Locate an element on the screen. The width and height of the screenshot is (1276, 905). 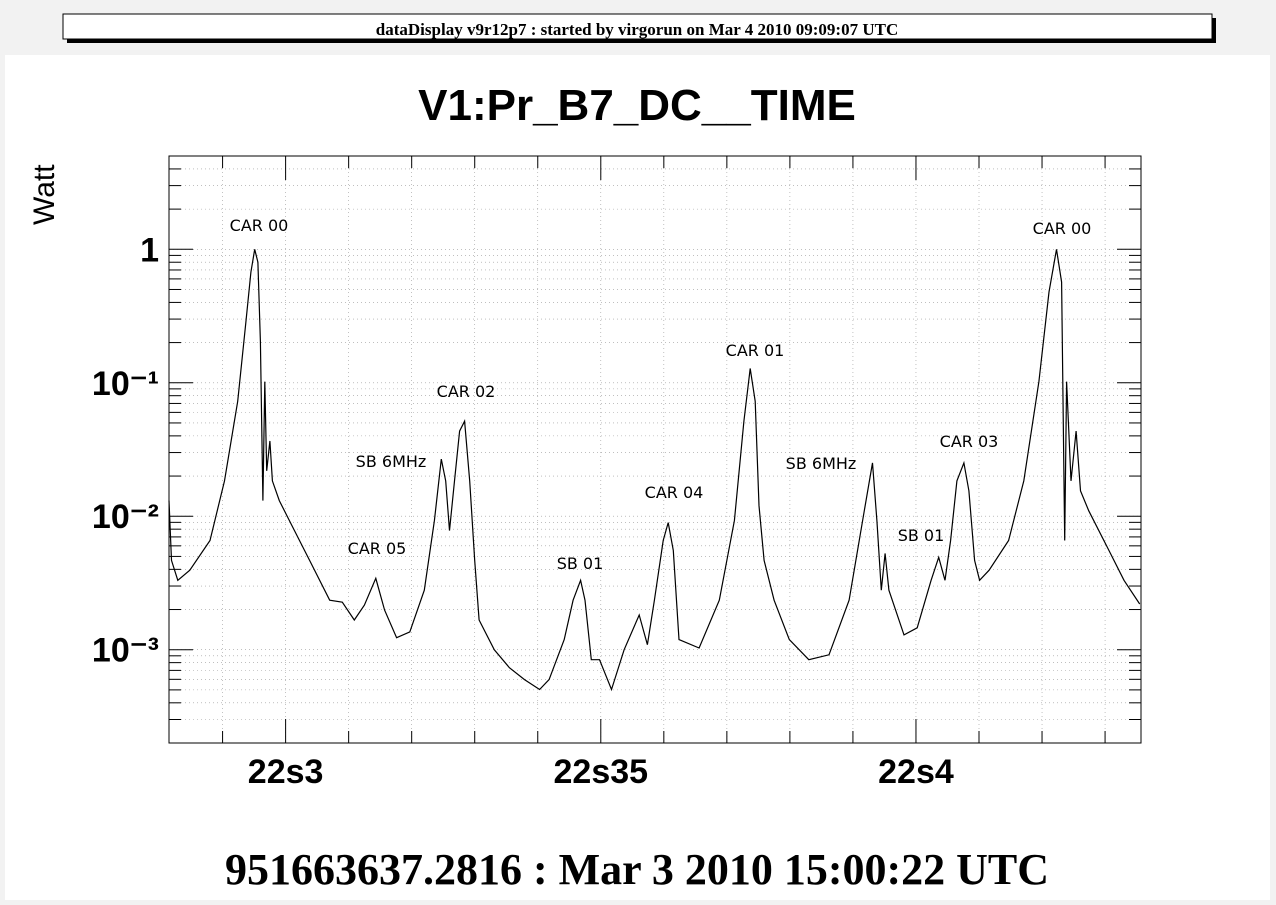
y-tick-label: 1 is located at coordinates (149, 250).